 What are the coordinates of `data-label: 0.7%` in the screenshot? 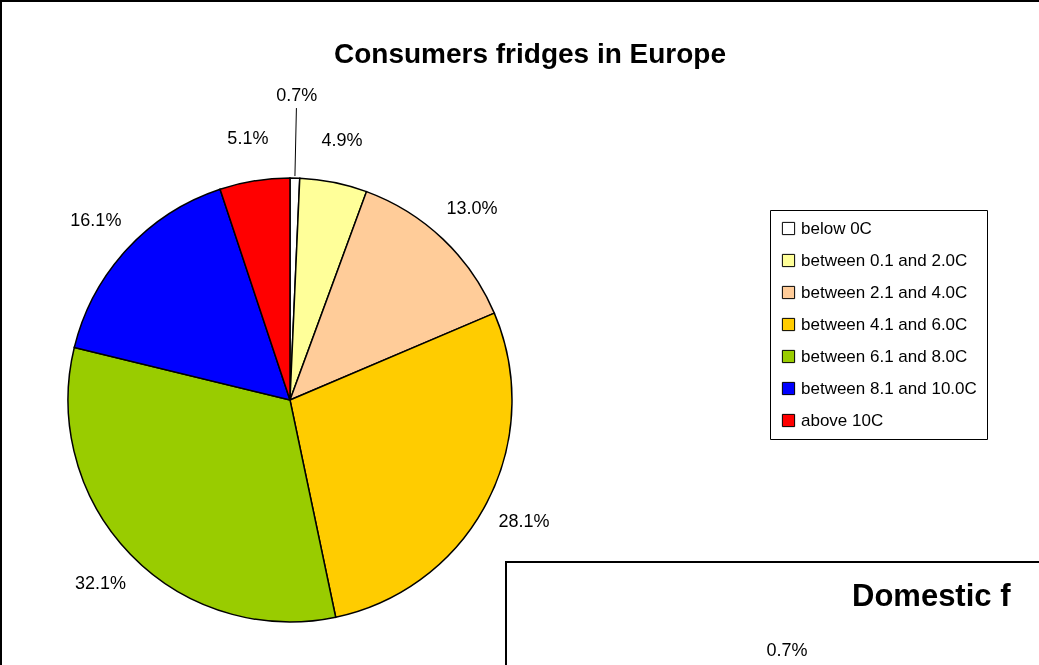 It's located at (297, 95).